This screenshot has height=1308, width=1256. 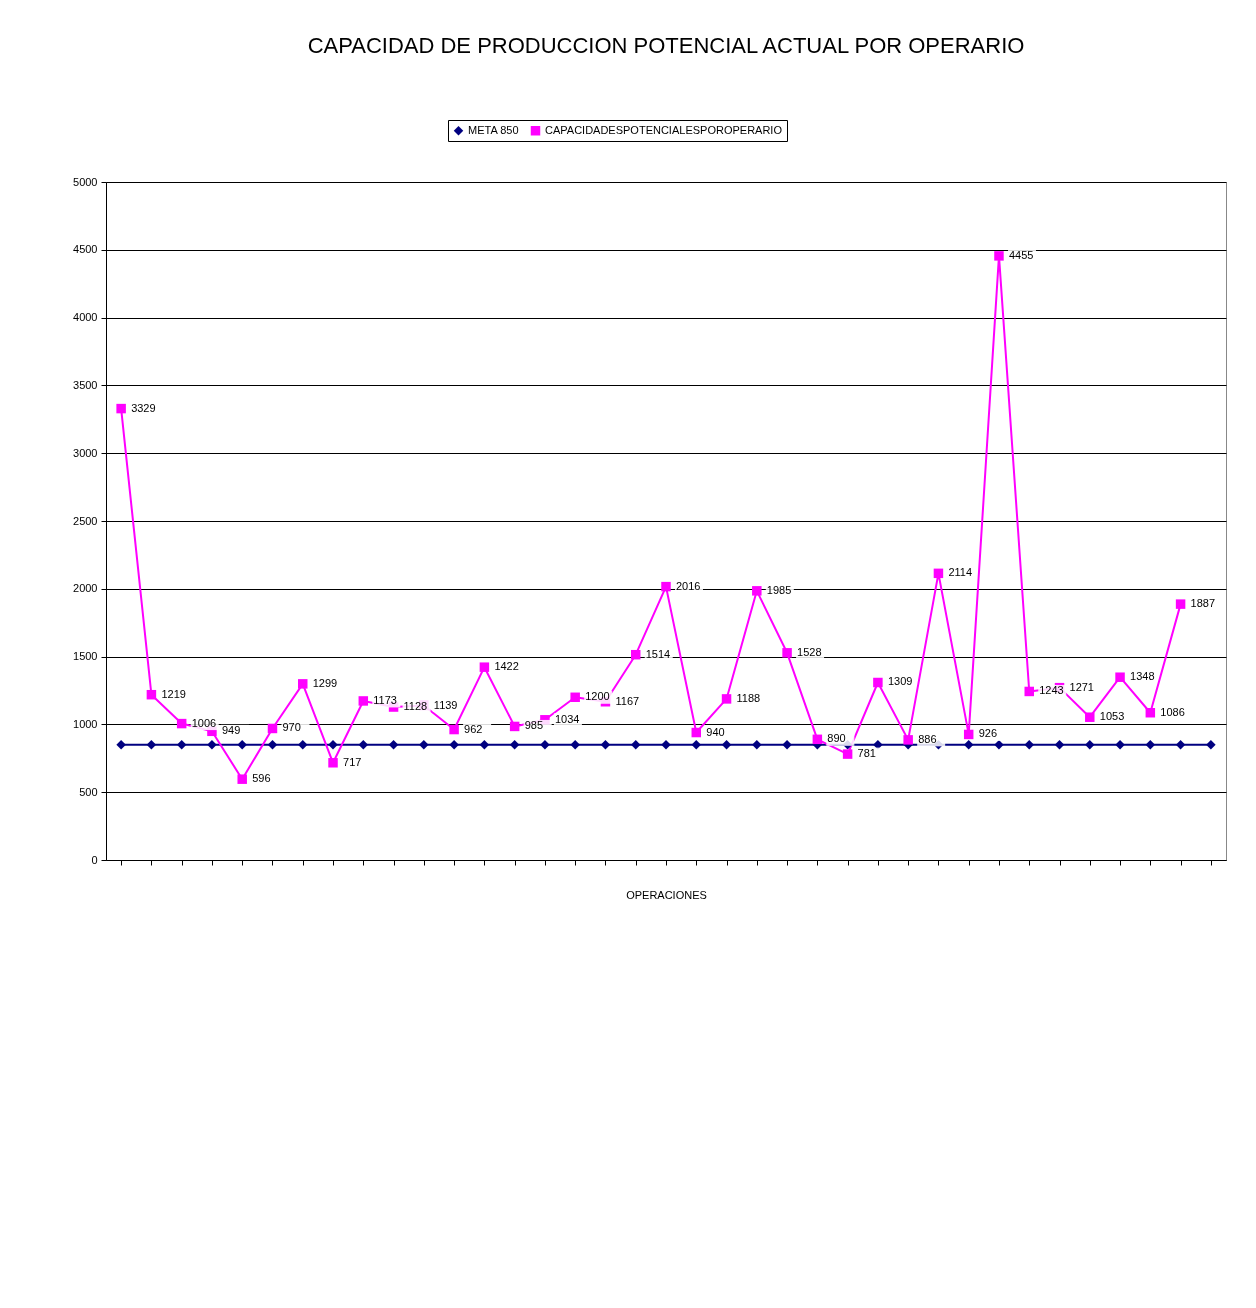 I want to click on chart-title: CAPACIDAD DE PRODUCCION POTENCIAL ACTUAL POR OPERARIO, so click(x=666, y=45).